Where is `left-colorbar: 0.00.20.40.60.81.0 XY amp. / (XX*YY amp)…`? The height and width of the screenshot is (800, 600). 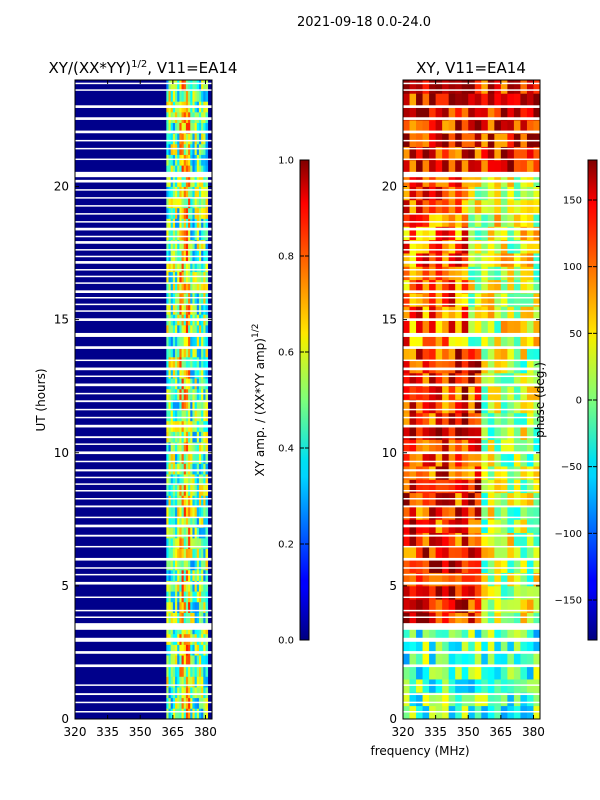 left-colorbar: 0.00.20.40.60.81.0 XY amp. / (XX*YY amp)… is located at coordinates (280, 401).